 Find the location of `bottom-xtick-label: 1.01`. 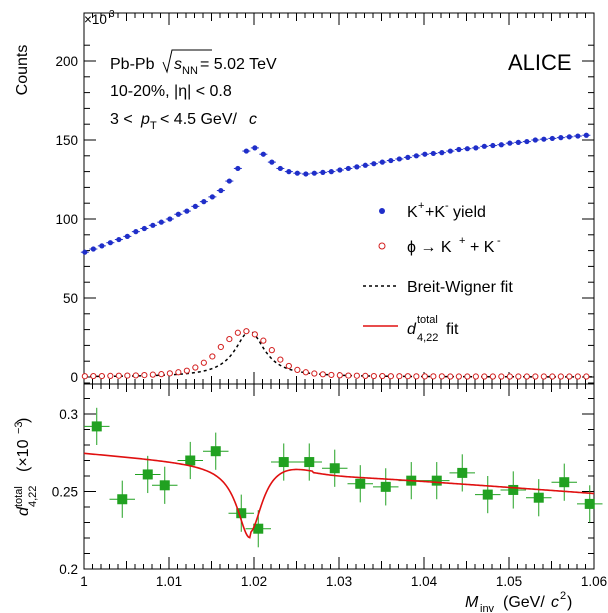

bottom-xtick-label: 1.01 is located at coordinates (169, 581).